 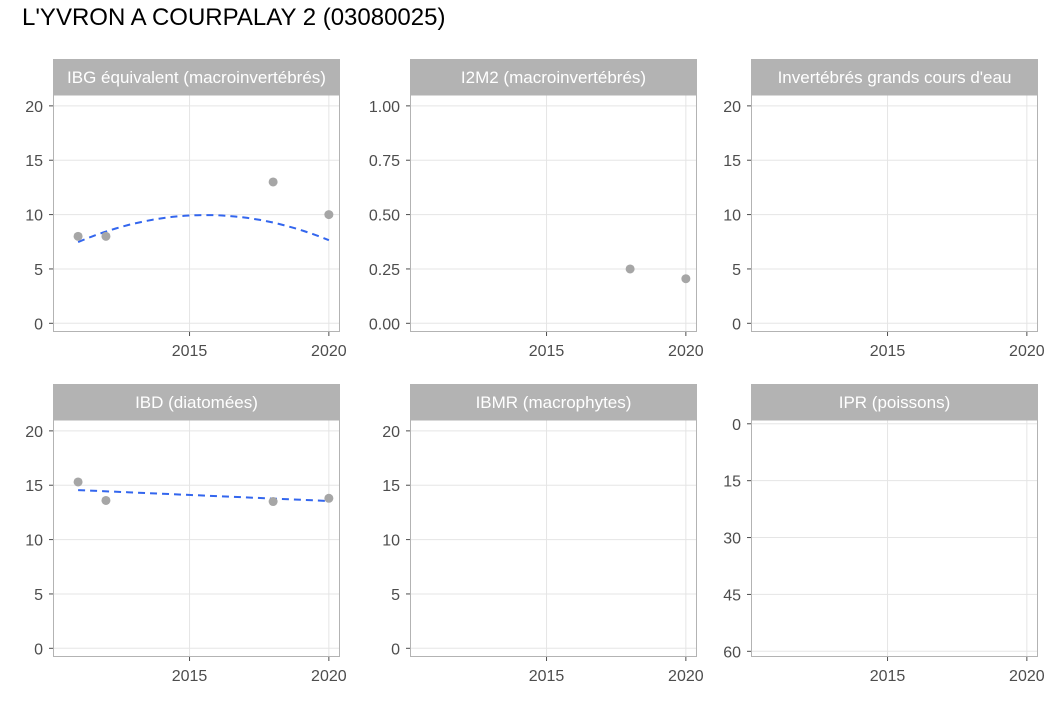 I want to click on y-tick-label: 1.00, so click(x=384, y=107).